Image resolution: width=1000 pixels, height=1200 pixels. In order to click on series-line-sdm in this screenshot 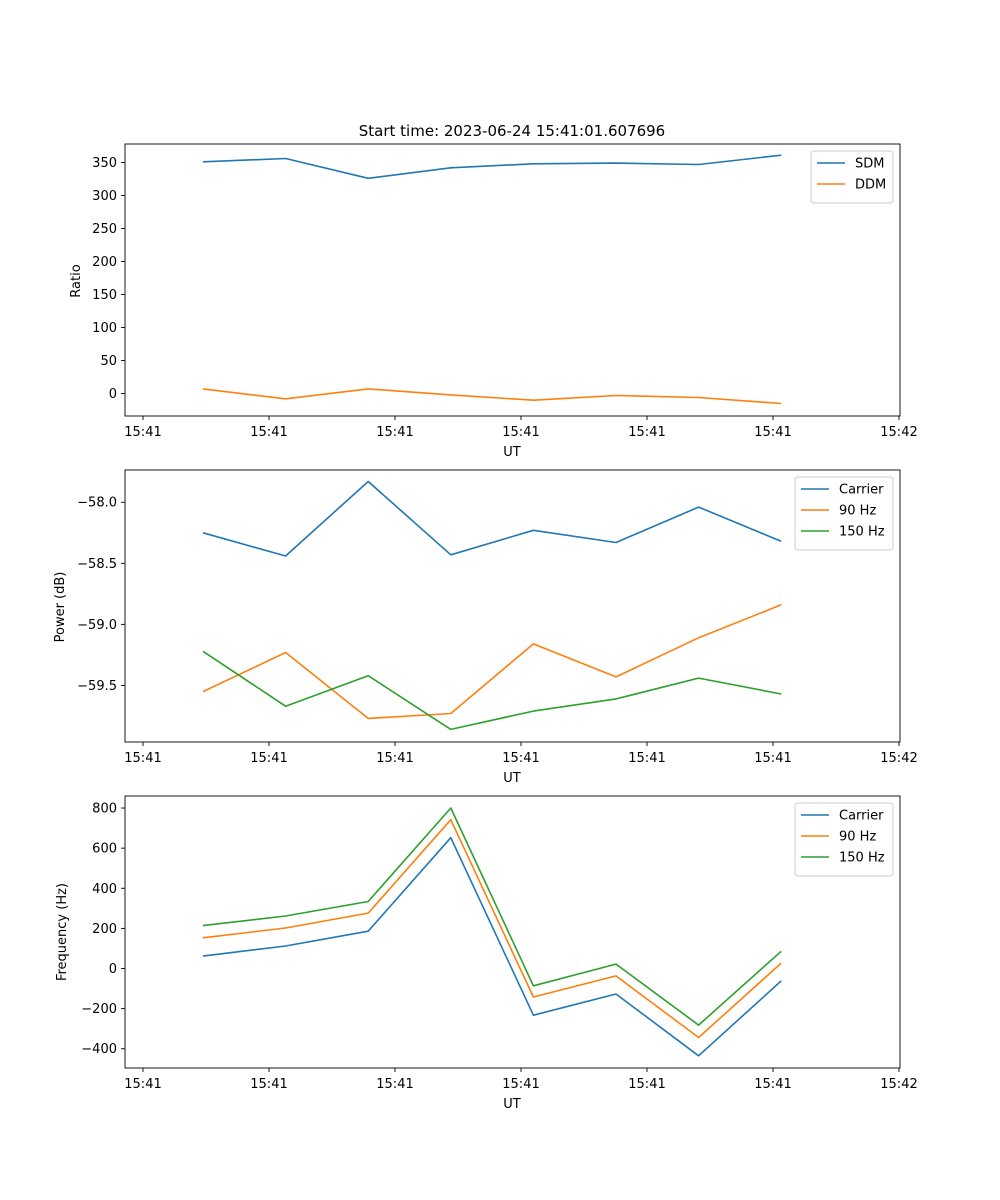, I will do `click(492, 167)`.